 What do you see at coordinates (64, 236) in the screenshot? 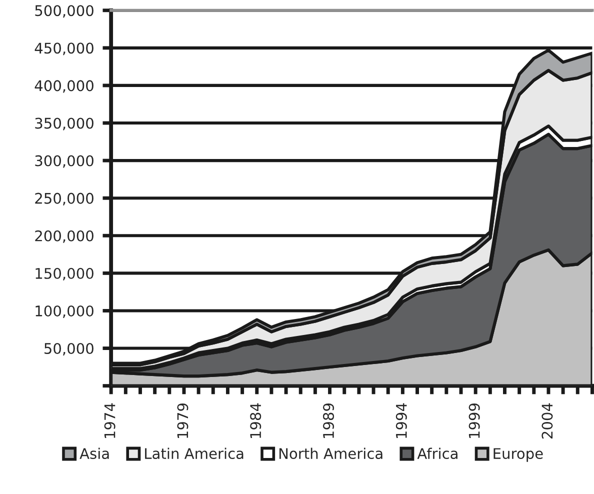
I see `y-tick-label: 200,000` at bounding box center [64, 236].